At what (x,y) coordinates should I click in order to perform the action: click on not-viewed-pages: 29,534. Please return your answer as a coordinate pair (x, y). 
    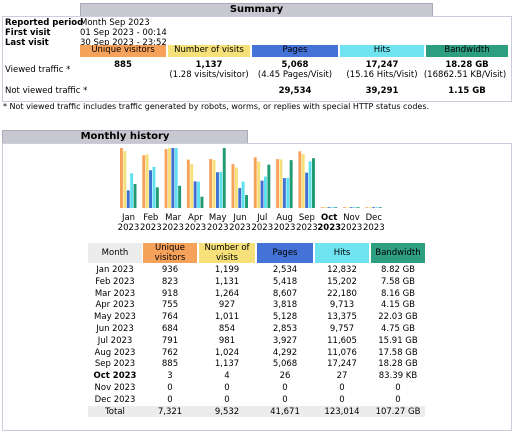
    Looking at the image, I should click on (295, 91).